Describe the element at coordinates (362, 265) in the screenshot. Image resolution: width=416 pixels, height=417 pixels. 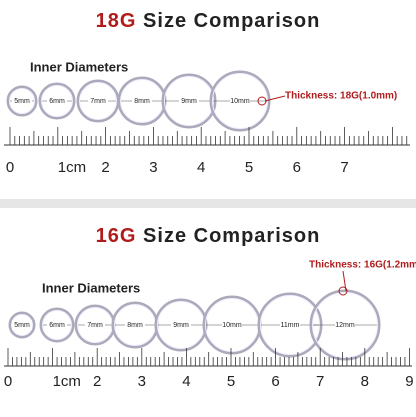
I see `thickness-label: Thickness: 16G(1.2mm)` at that location.